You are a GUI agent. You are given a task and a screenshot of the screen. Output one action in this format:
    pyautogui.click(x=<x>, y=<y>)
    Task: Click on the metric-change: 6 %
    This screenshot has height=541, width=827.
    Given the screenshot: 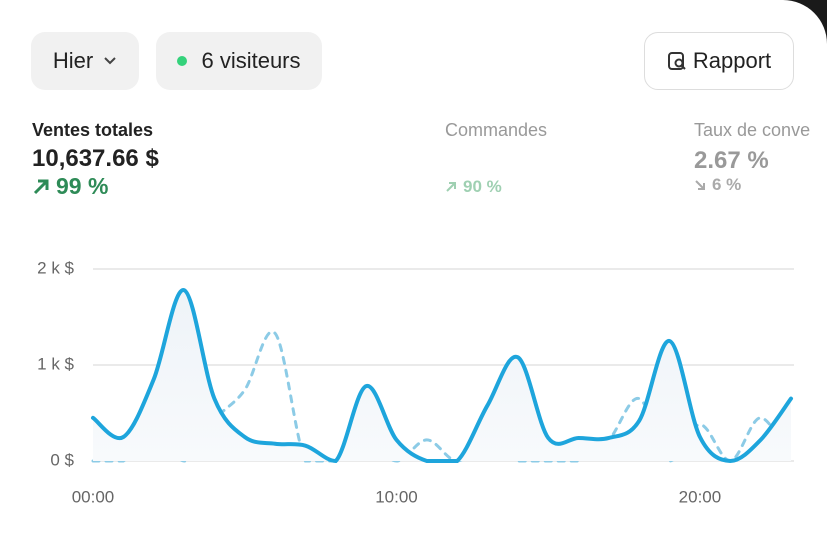 What is the action you would take?
    pyautogui.click(x=752, y=185)
    